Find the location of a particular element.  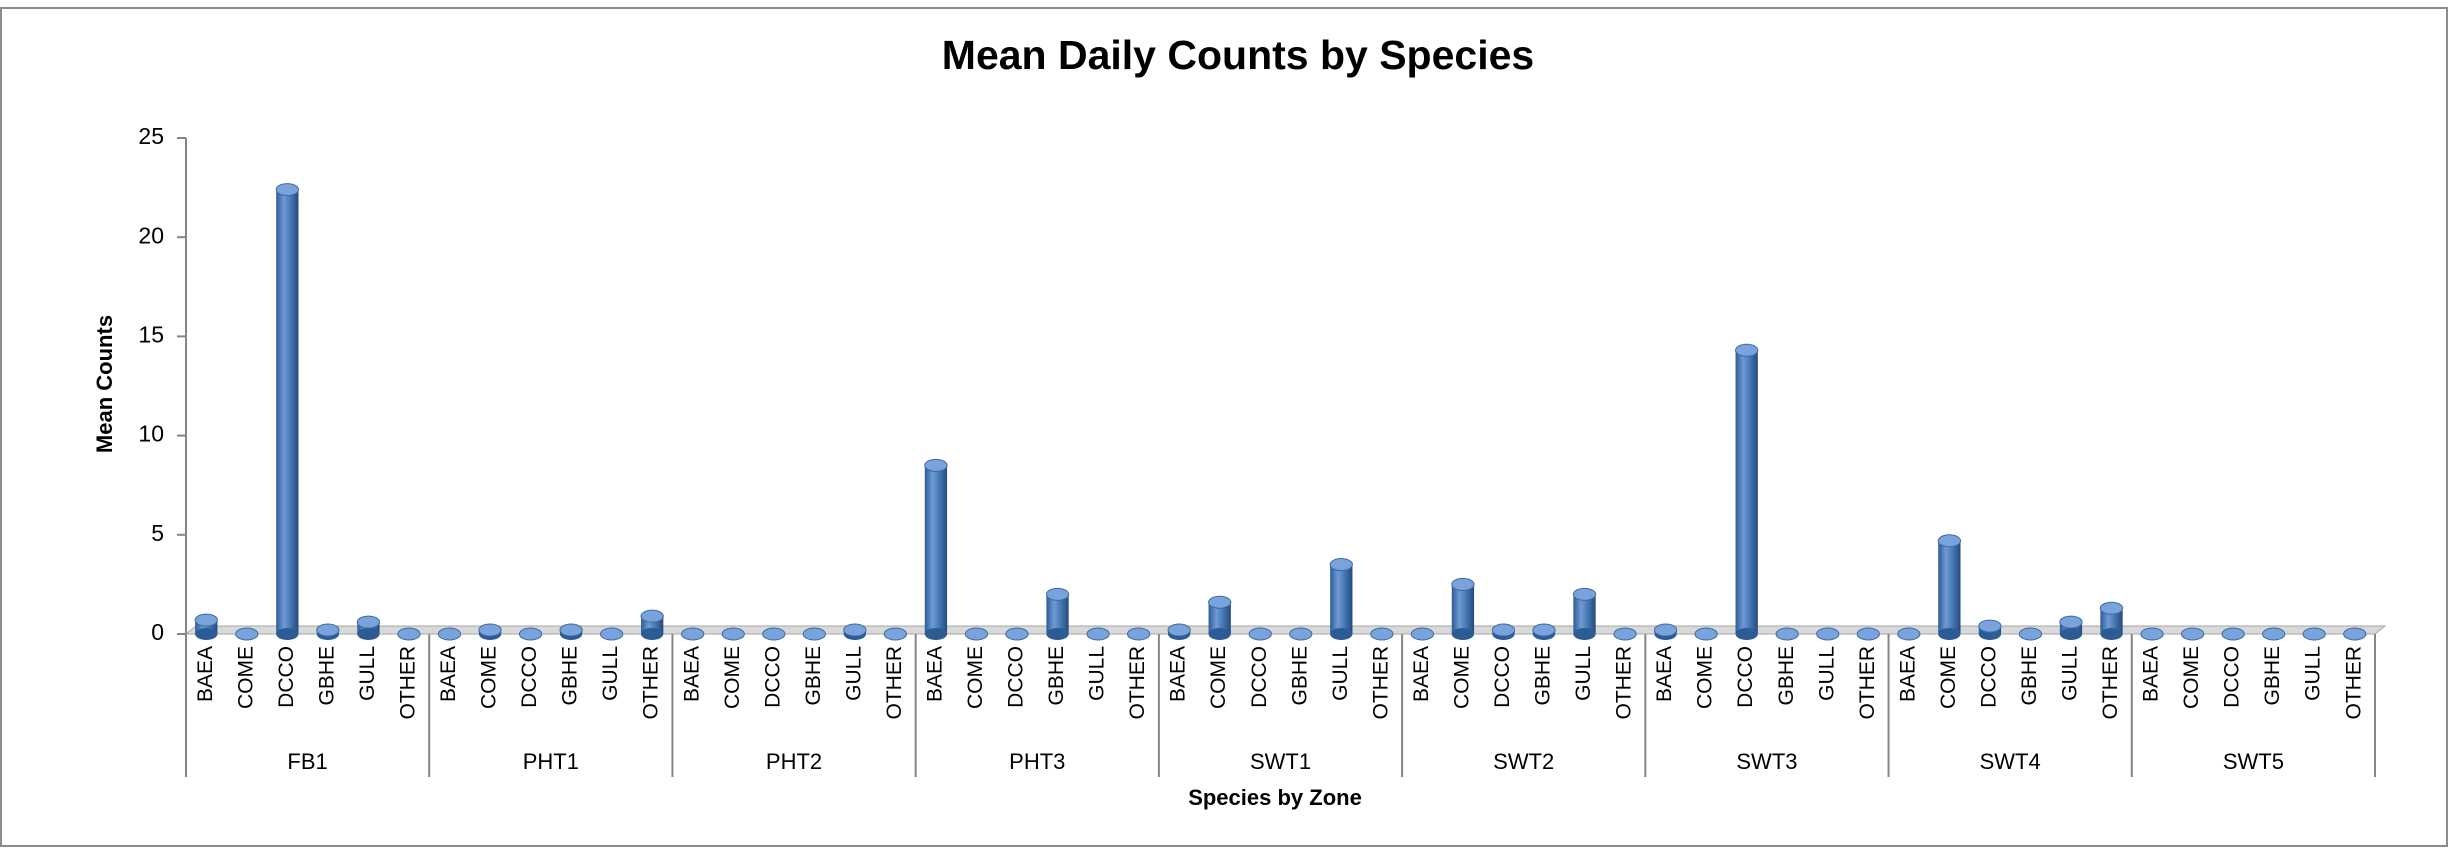

floor is located at coordinates (1285, 630).